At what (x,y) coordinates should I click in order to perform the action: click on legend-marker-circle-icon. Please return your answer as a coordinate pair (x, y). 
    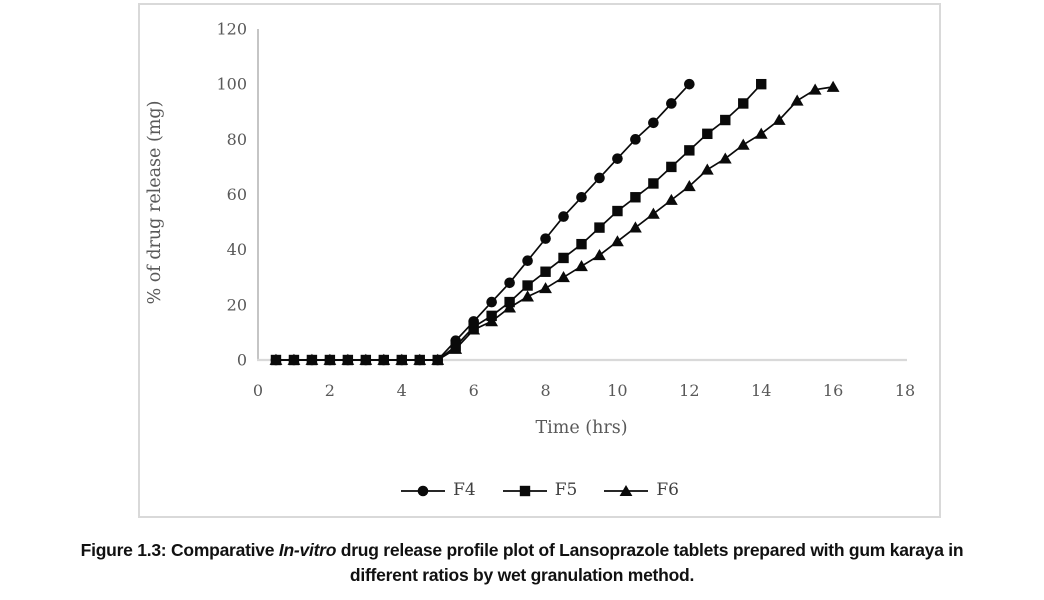
    Looking at the image, I should click on (423, 490).